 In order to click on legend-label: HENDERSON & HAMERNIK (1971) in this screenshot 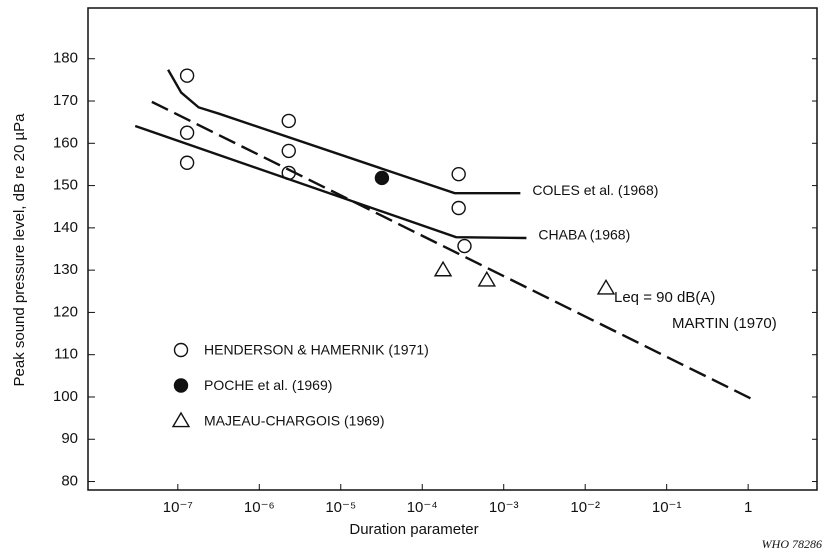, I will do `click(316, 350)`.